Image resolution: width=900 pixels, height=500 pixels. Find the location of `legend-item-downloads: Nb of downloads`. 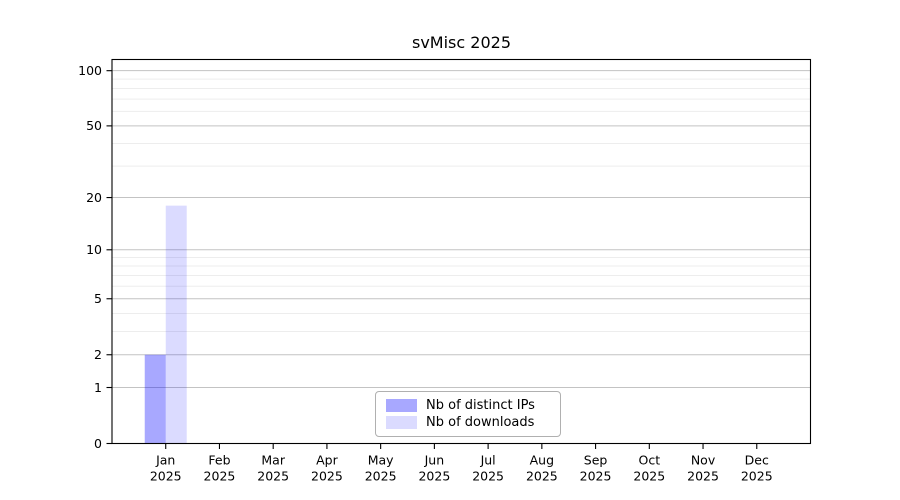

legend-item-downloads: Nb of downloads is located at coordinates (469, 422).